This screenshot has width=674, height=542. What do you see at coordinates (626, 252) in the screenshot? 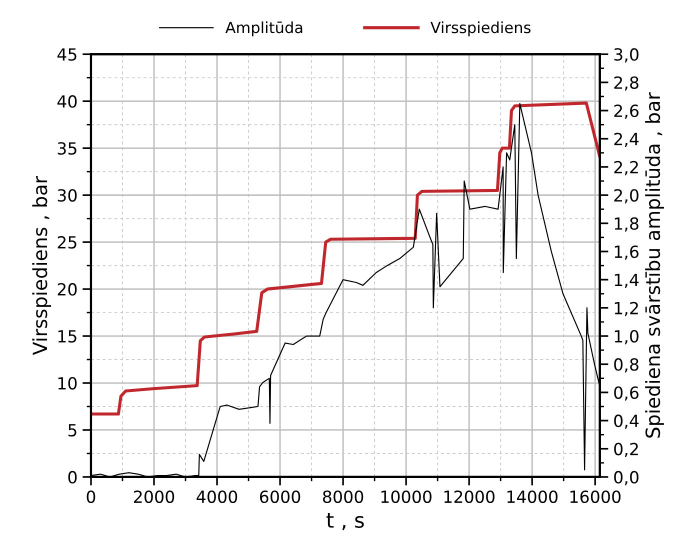
I see `y2-tick-label: 1,6` at bounding box center [626, 252].